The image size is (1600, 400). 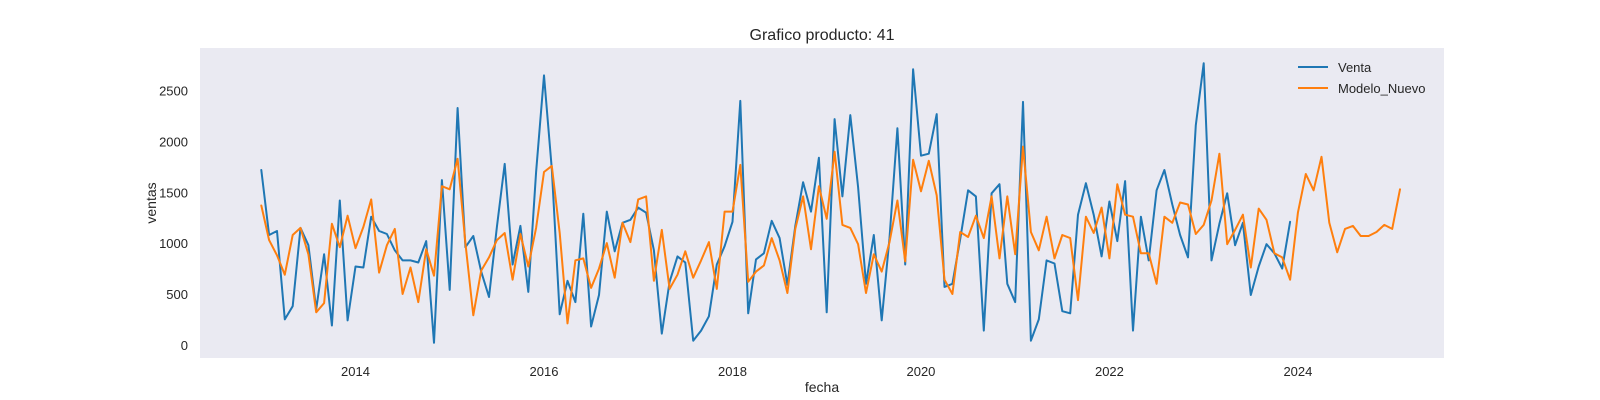 What do you see at coordinates (173, 243) in the screenshot?
I see `y-tick-label: 1000` at bounding box center [173, 243].